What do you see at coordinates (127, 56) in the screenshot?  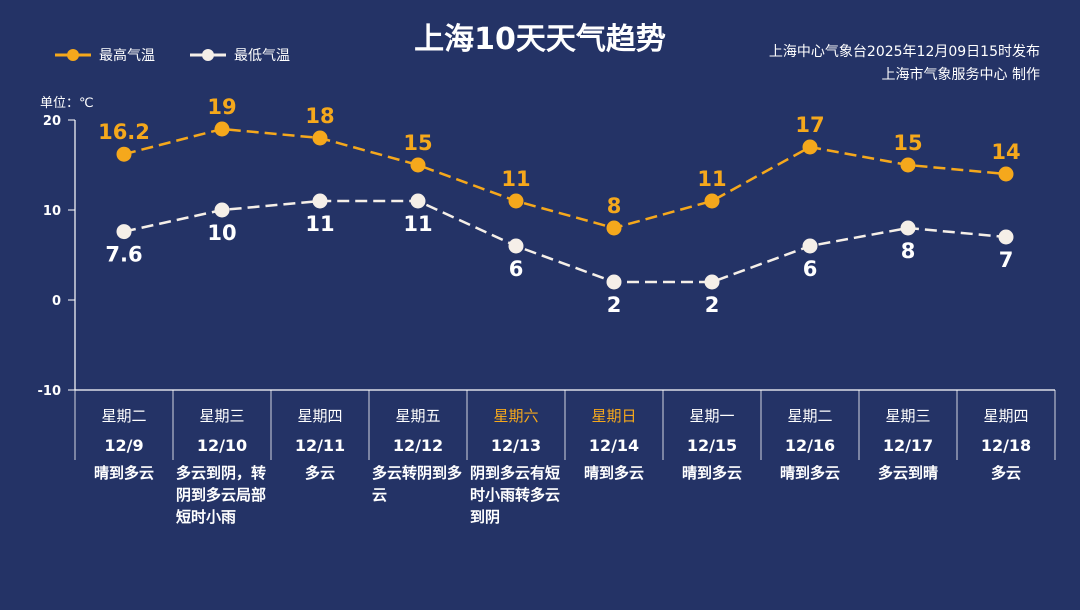 I see `legend-high-label: 最高气温` at bounding box center [127, 56].